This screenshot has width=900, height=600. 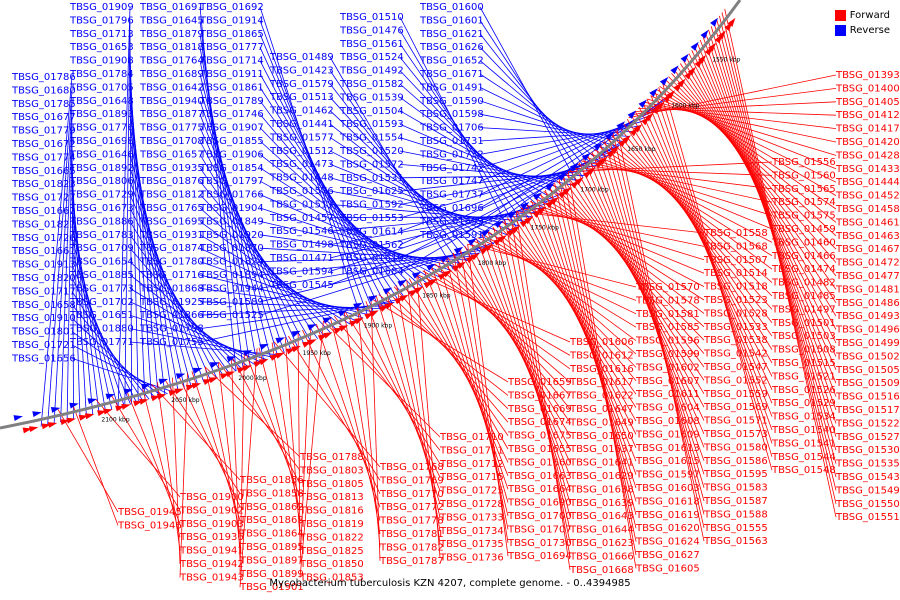 I want to click on forward-gene-label: TBSG_01542, so click(x=735, y=354).